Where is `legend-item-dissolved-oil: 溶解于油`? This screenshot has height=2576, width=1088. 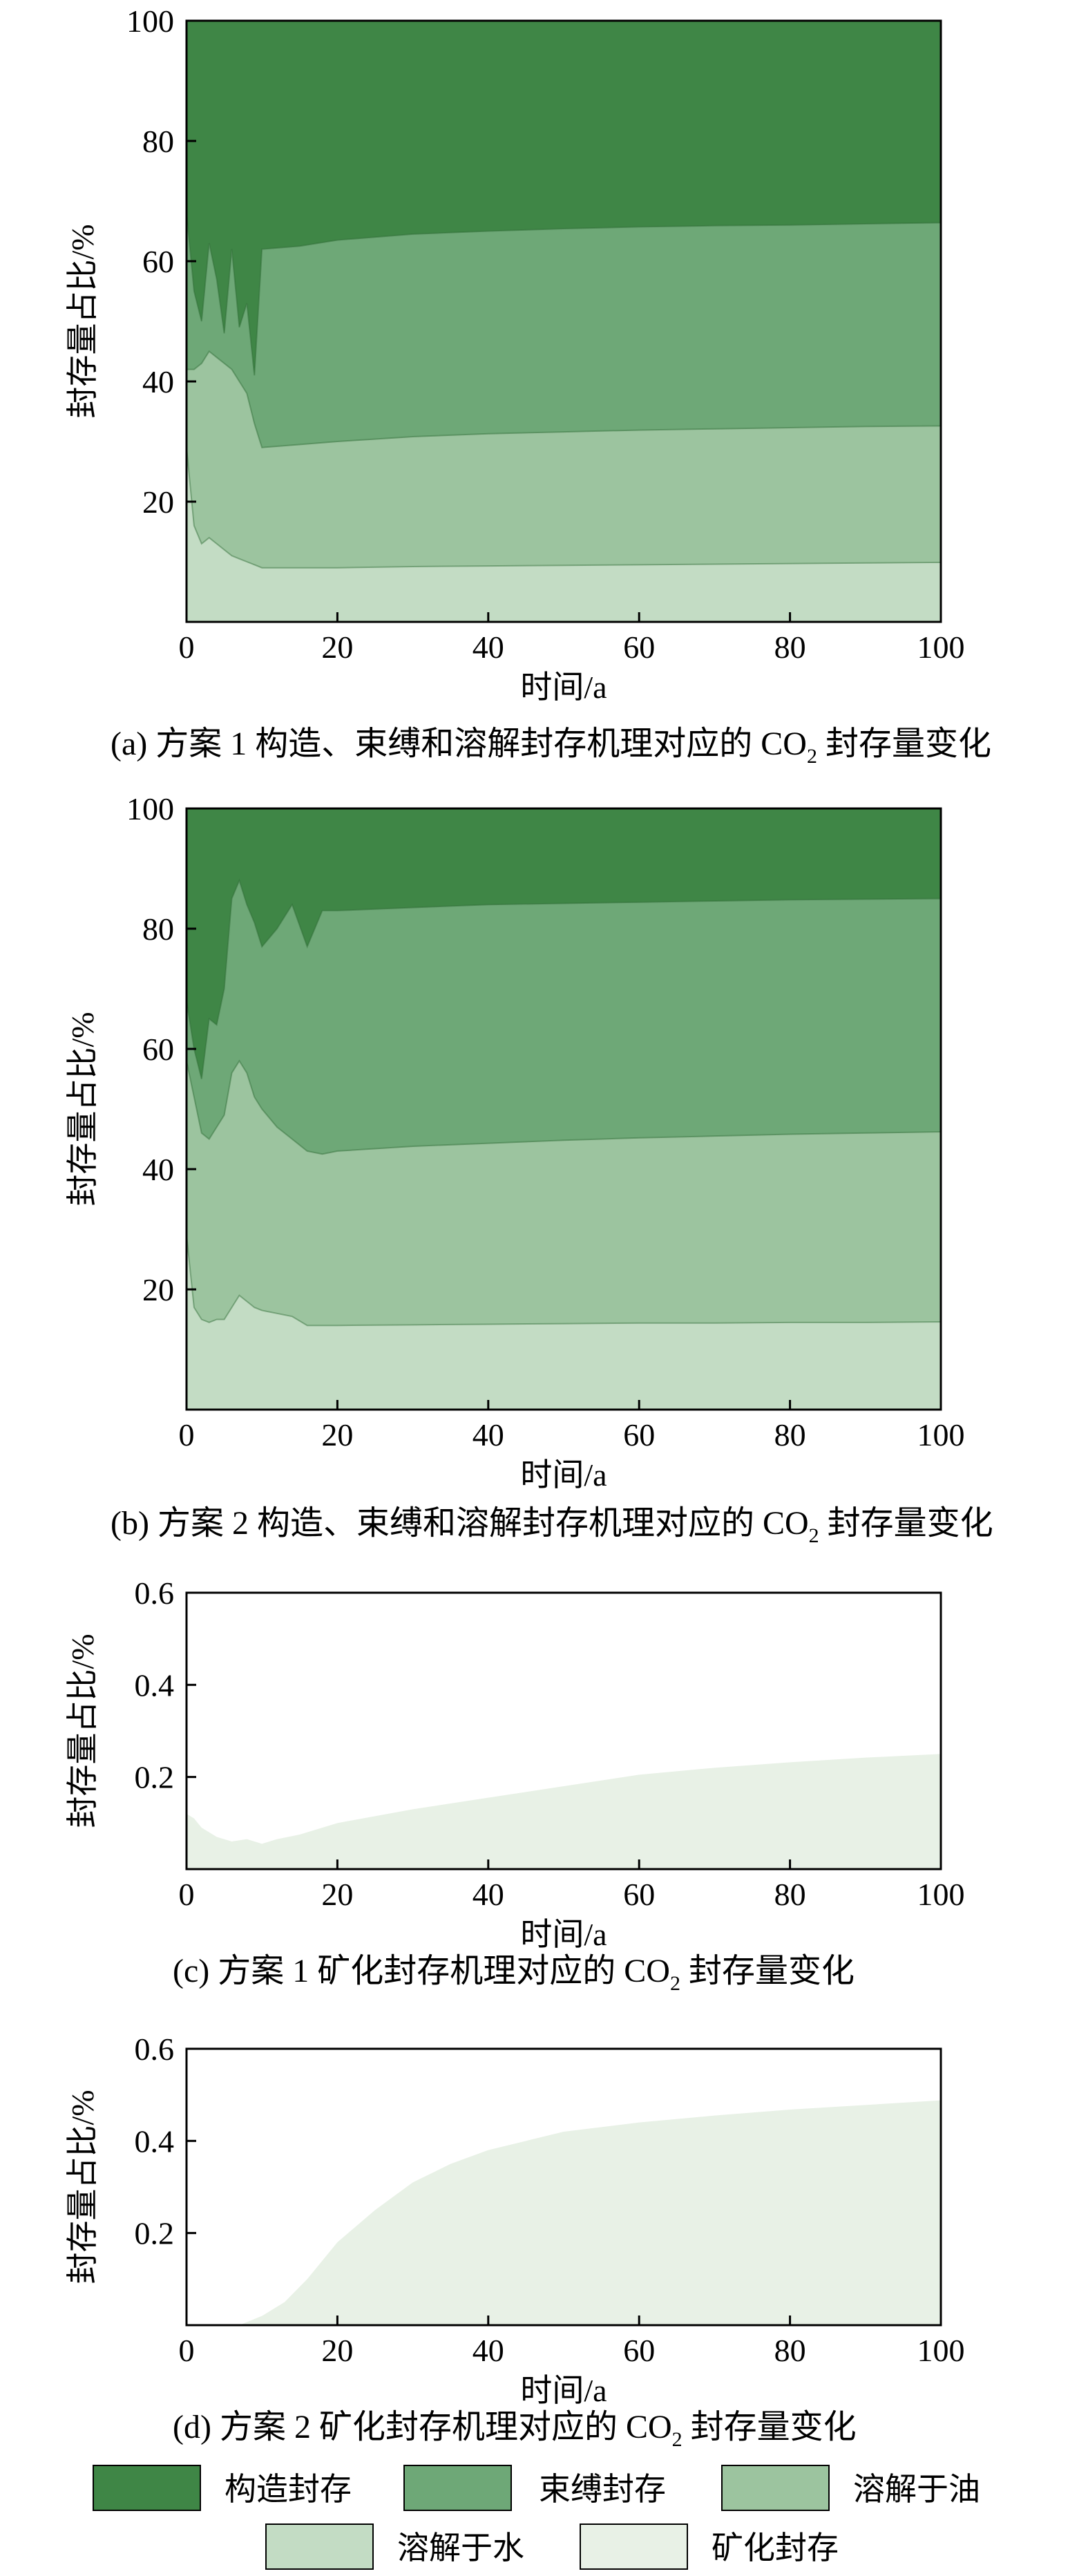
legend-item-dissolved-oil: 溶解于油 is located at coordinates (850, 2488).